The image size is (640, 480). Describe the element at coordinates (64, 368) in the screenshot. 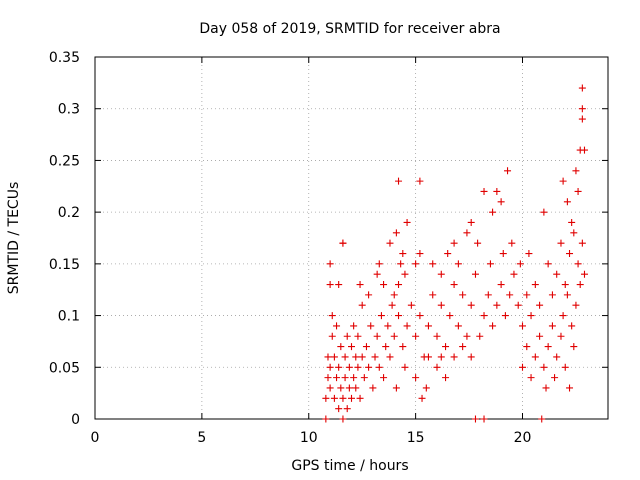

I see `y-tick-label: 0.05` at that location.